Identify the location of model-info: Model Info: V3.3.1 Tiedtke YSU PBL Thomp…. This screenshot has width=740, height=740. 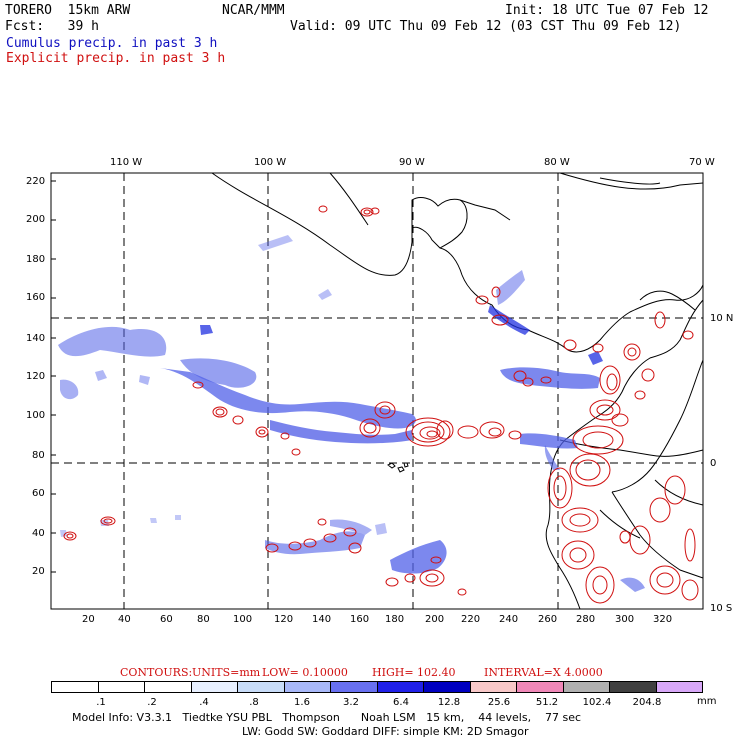
(327, 717).